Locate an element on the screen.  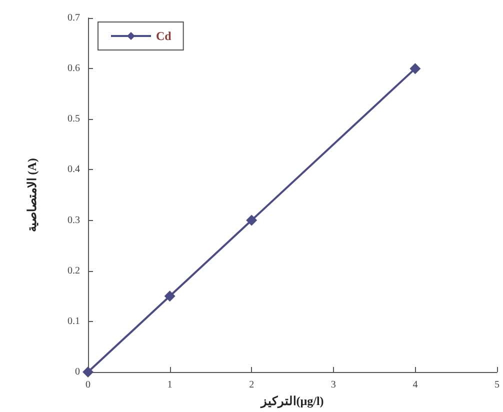
x-tick-label: 2 is located at coordinates (251, 385).